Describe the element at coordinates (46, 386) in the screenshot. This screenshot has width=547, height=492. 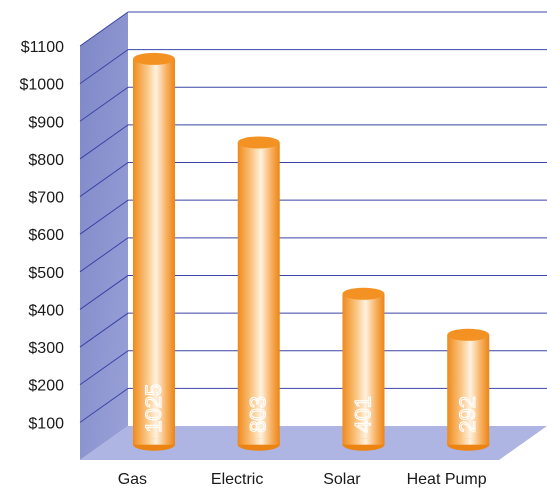
I see `y-tick-label: $200` at that location.